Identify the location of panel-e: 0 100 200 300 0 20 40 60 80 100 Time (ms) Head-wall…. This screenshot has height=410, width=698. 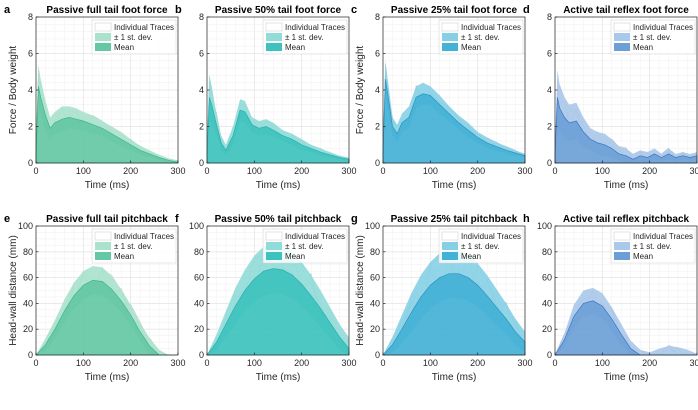
(95, 298).